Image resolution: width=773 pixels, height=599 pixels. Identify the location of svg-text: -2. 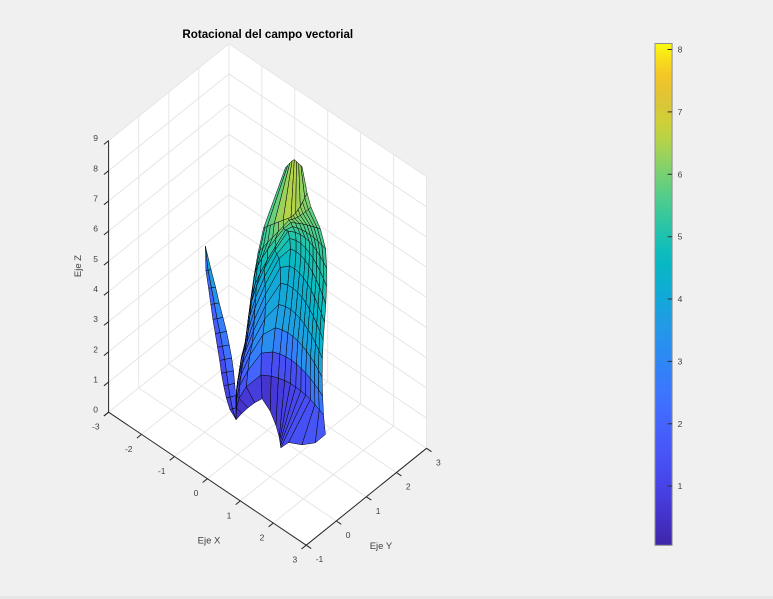
(129, 449).